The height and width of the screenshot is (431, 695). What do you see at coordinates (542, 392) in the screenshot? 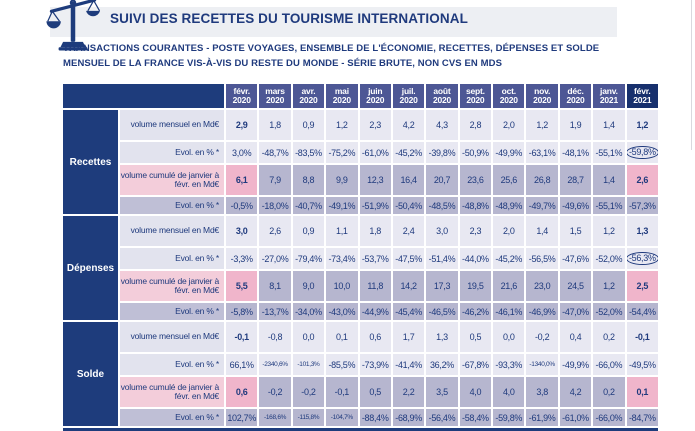
I see `value-cell: 3,8` at bounding box center [542, 392].